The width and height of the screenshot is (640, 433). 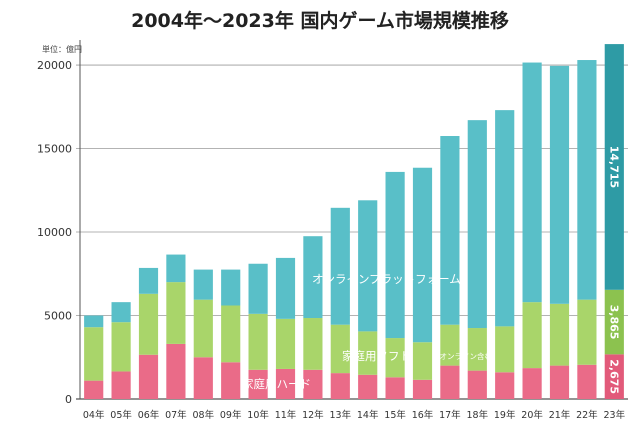 What do you see at coordinates (320, 21) in the screenshot?
I see `chart-title: 2004年〜2023年 国内ゲーム市場規模推移` at bounding box center [320, 21].